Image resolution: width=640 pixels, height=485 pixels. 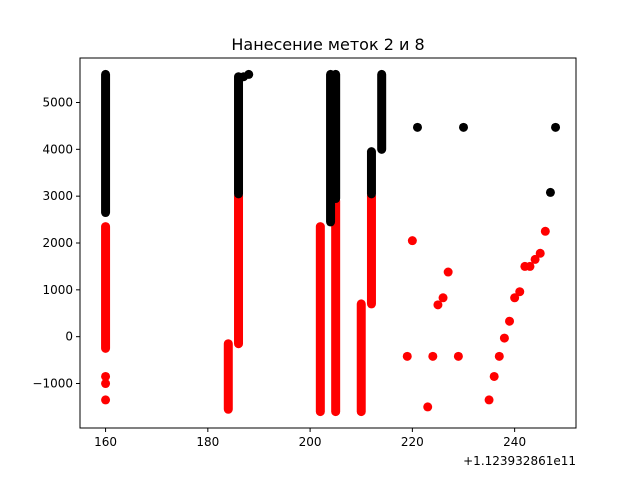 I want to click on y-axis: −1000 0 1000 2000 3000 4000 5000, so click(x=56, y=243).